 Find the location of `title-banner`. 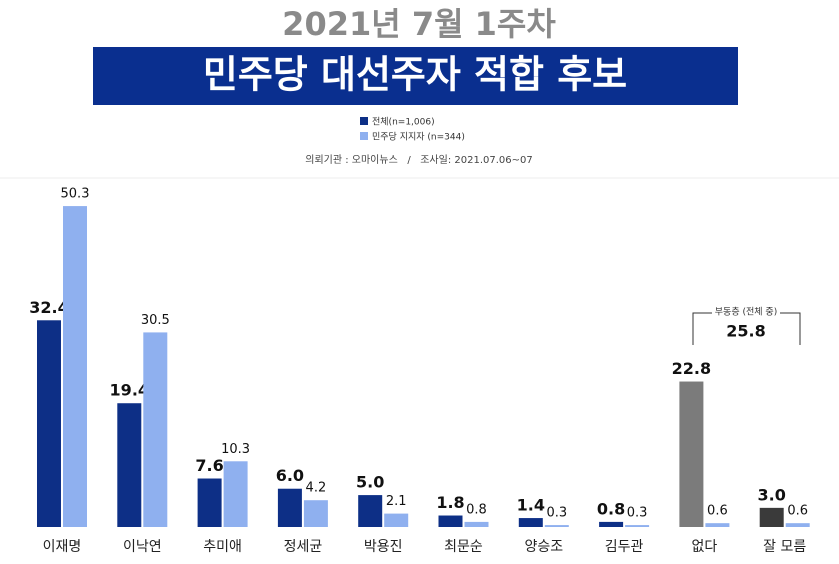

title-banner is located at coordinates (415, 76).